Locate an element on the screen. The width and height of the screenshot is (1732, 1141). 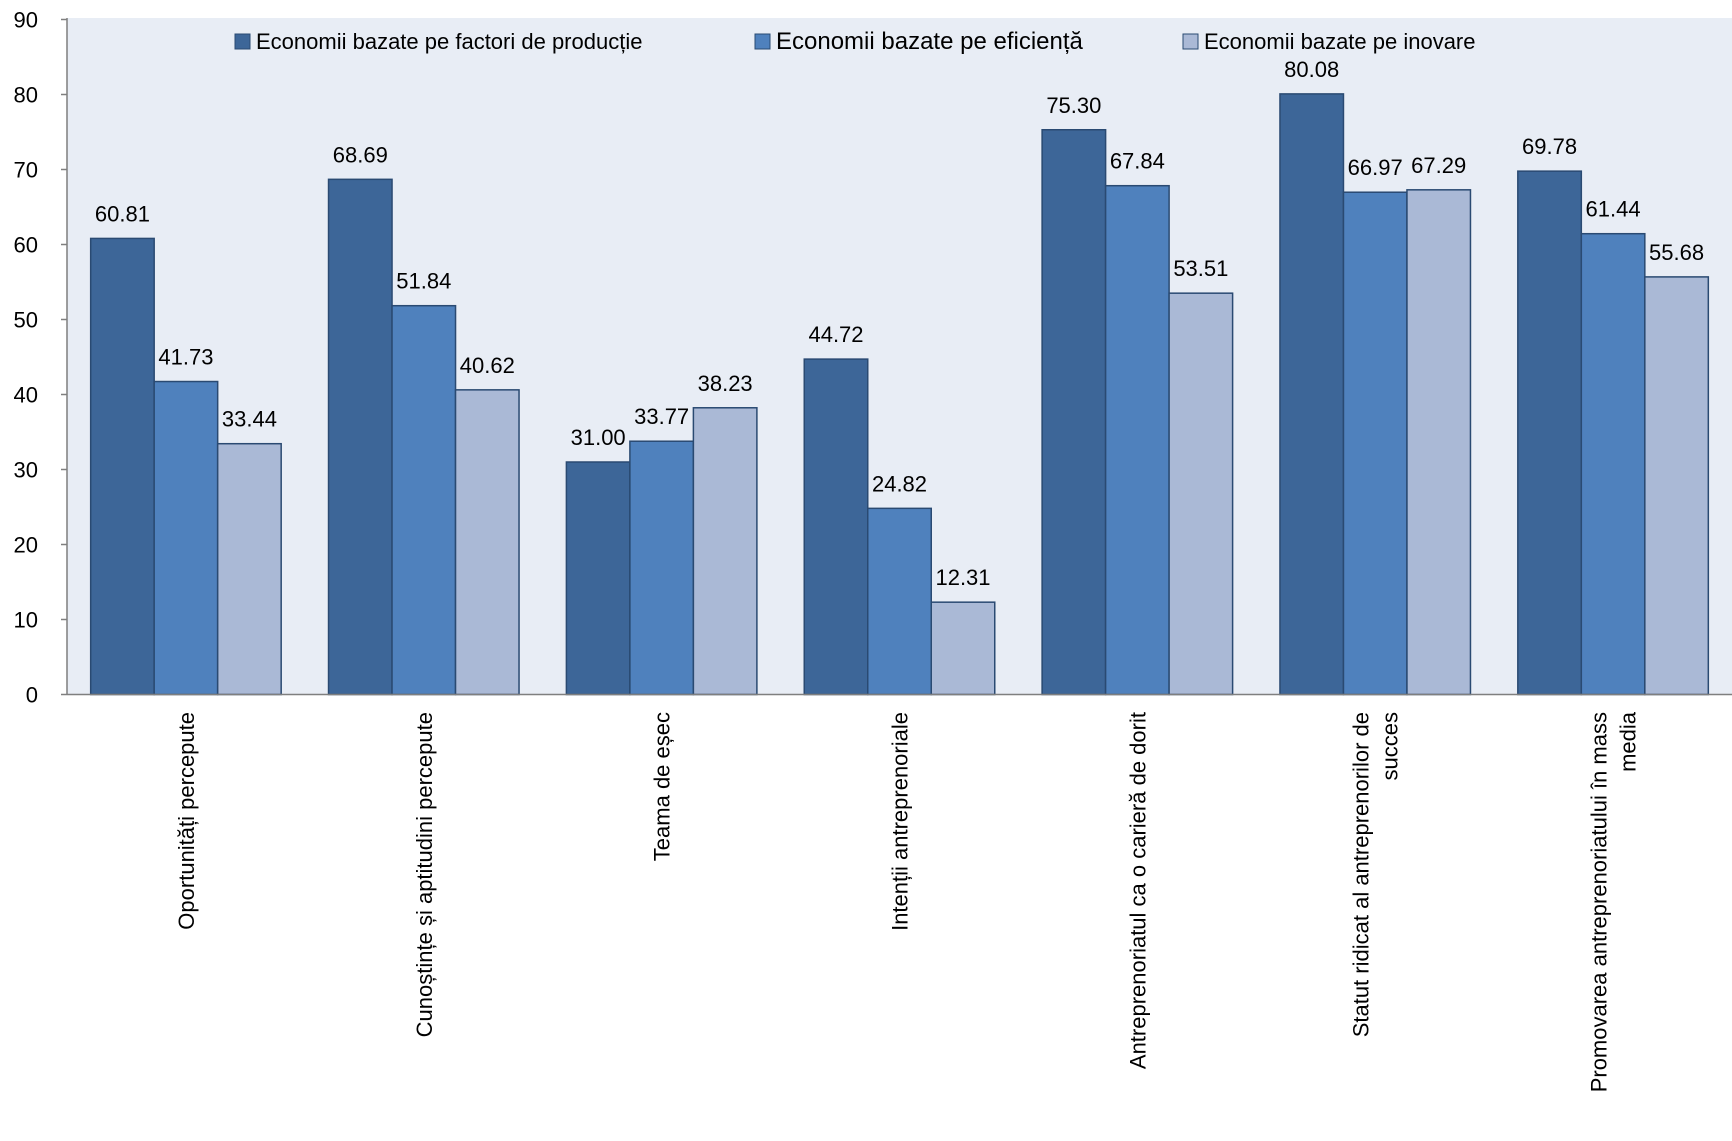
data-label: 75.30 is located at coordinates (1073, 105).